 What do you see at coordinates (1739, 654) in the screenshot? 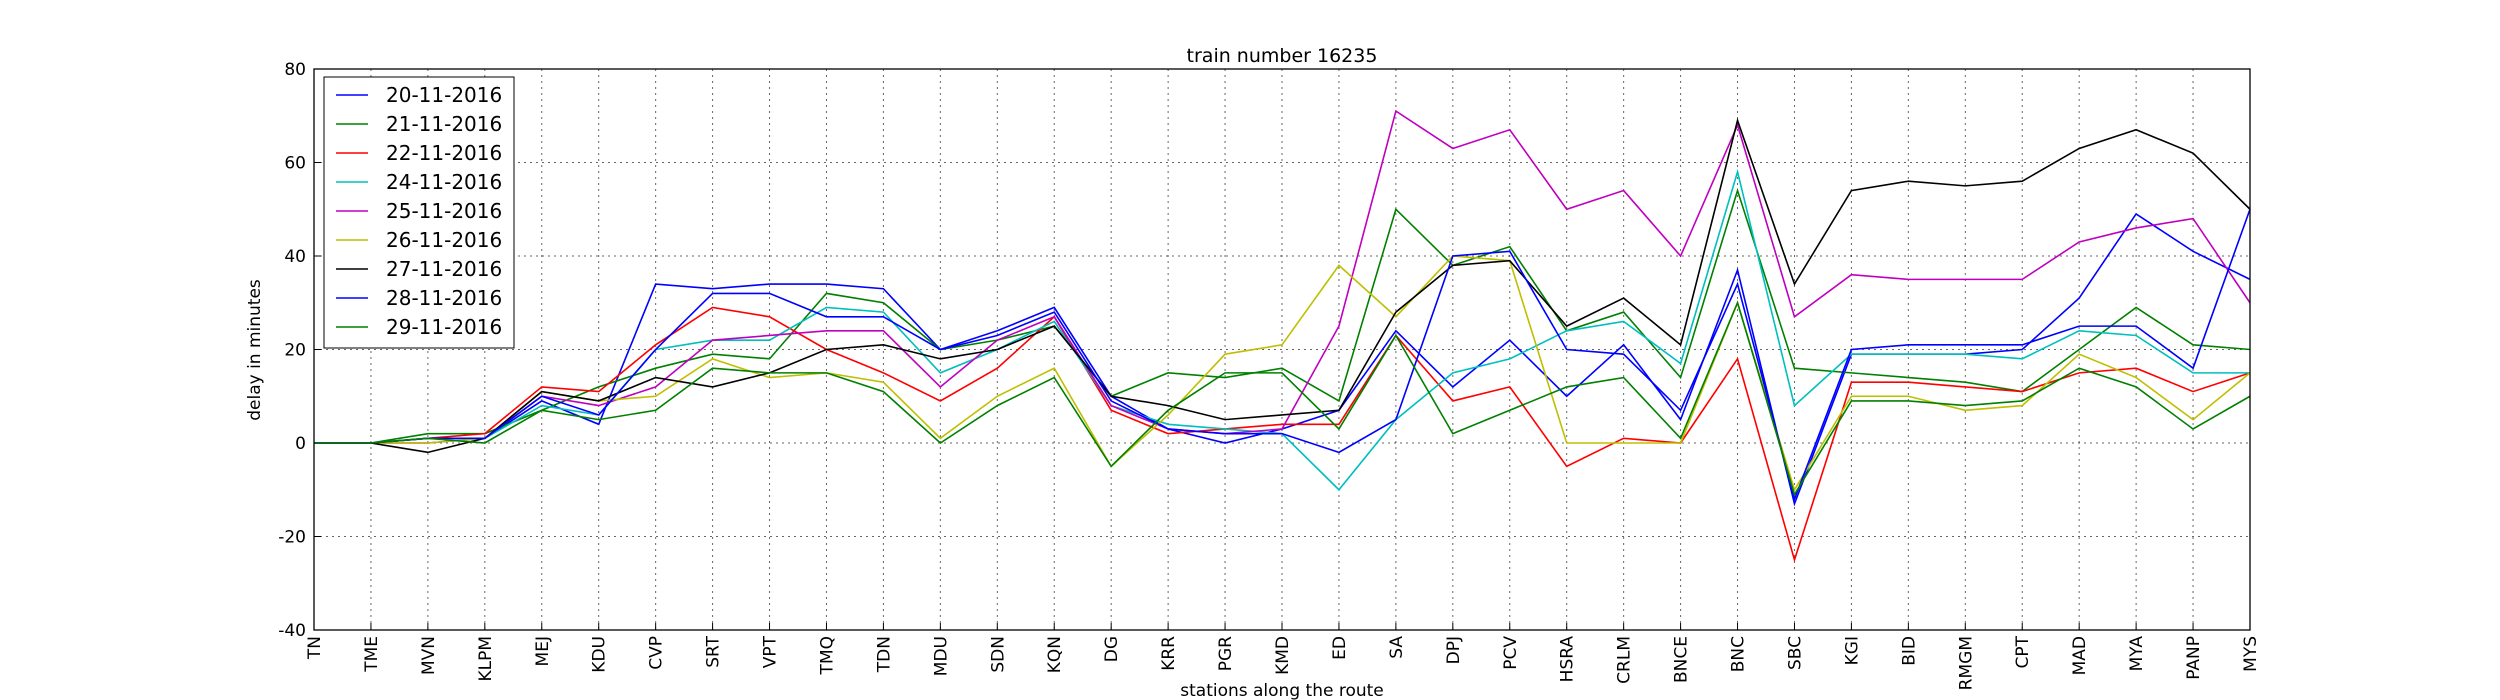
I see `x-tick-label: BNC` at bounding box center [1739, 654].